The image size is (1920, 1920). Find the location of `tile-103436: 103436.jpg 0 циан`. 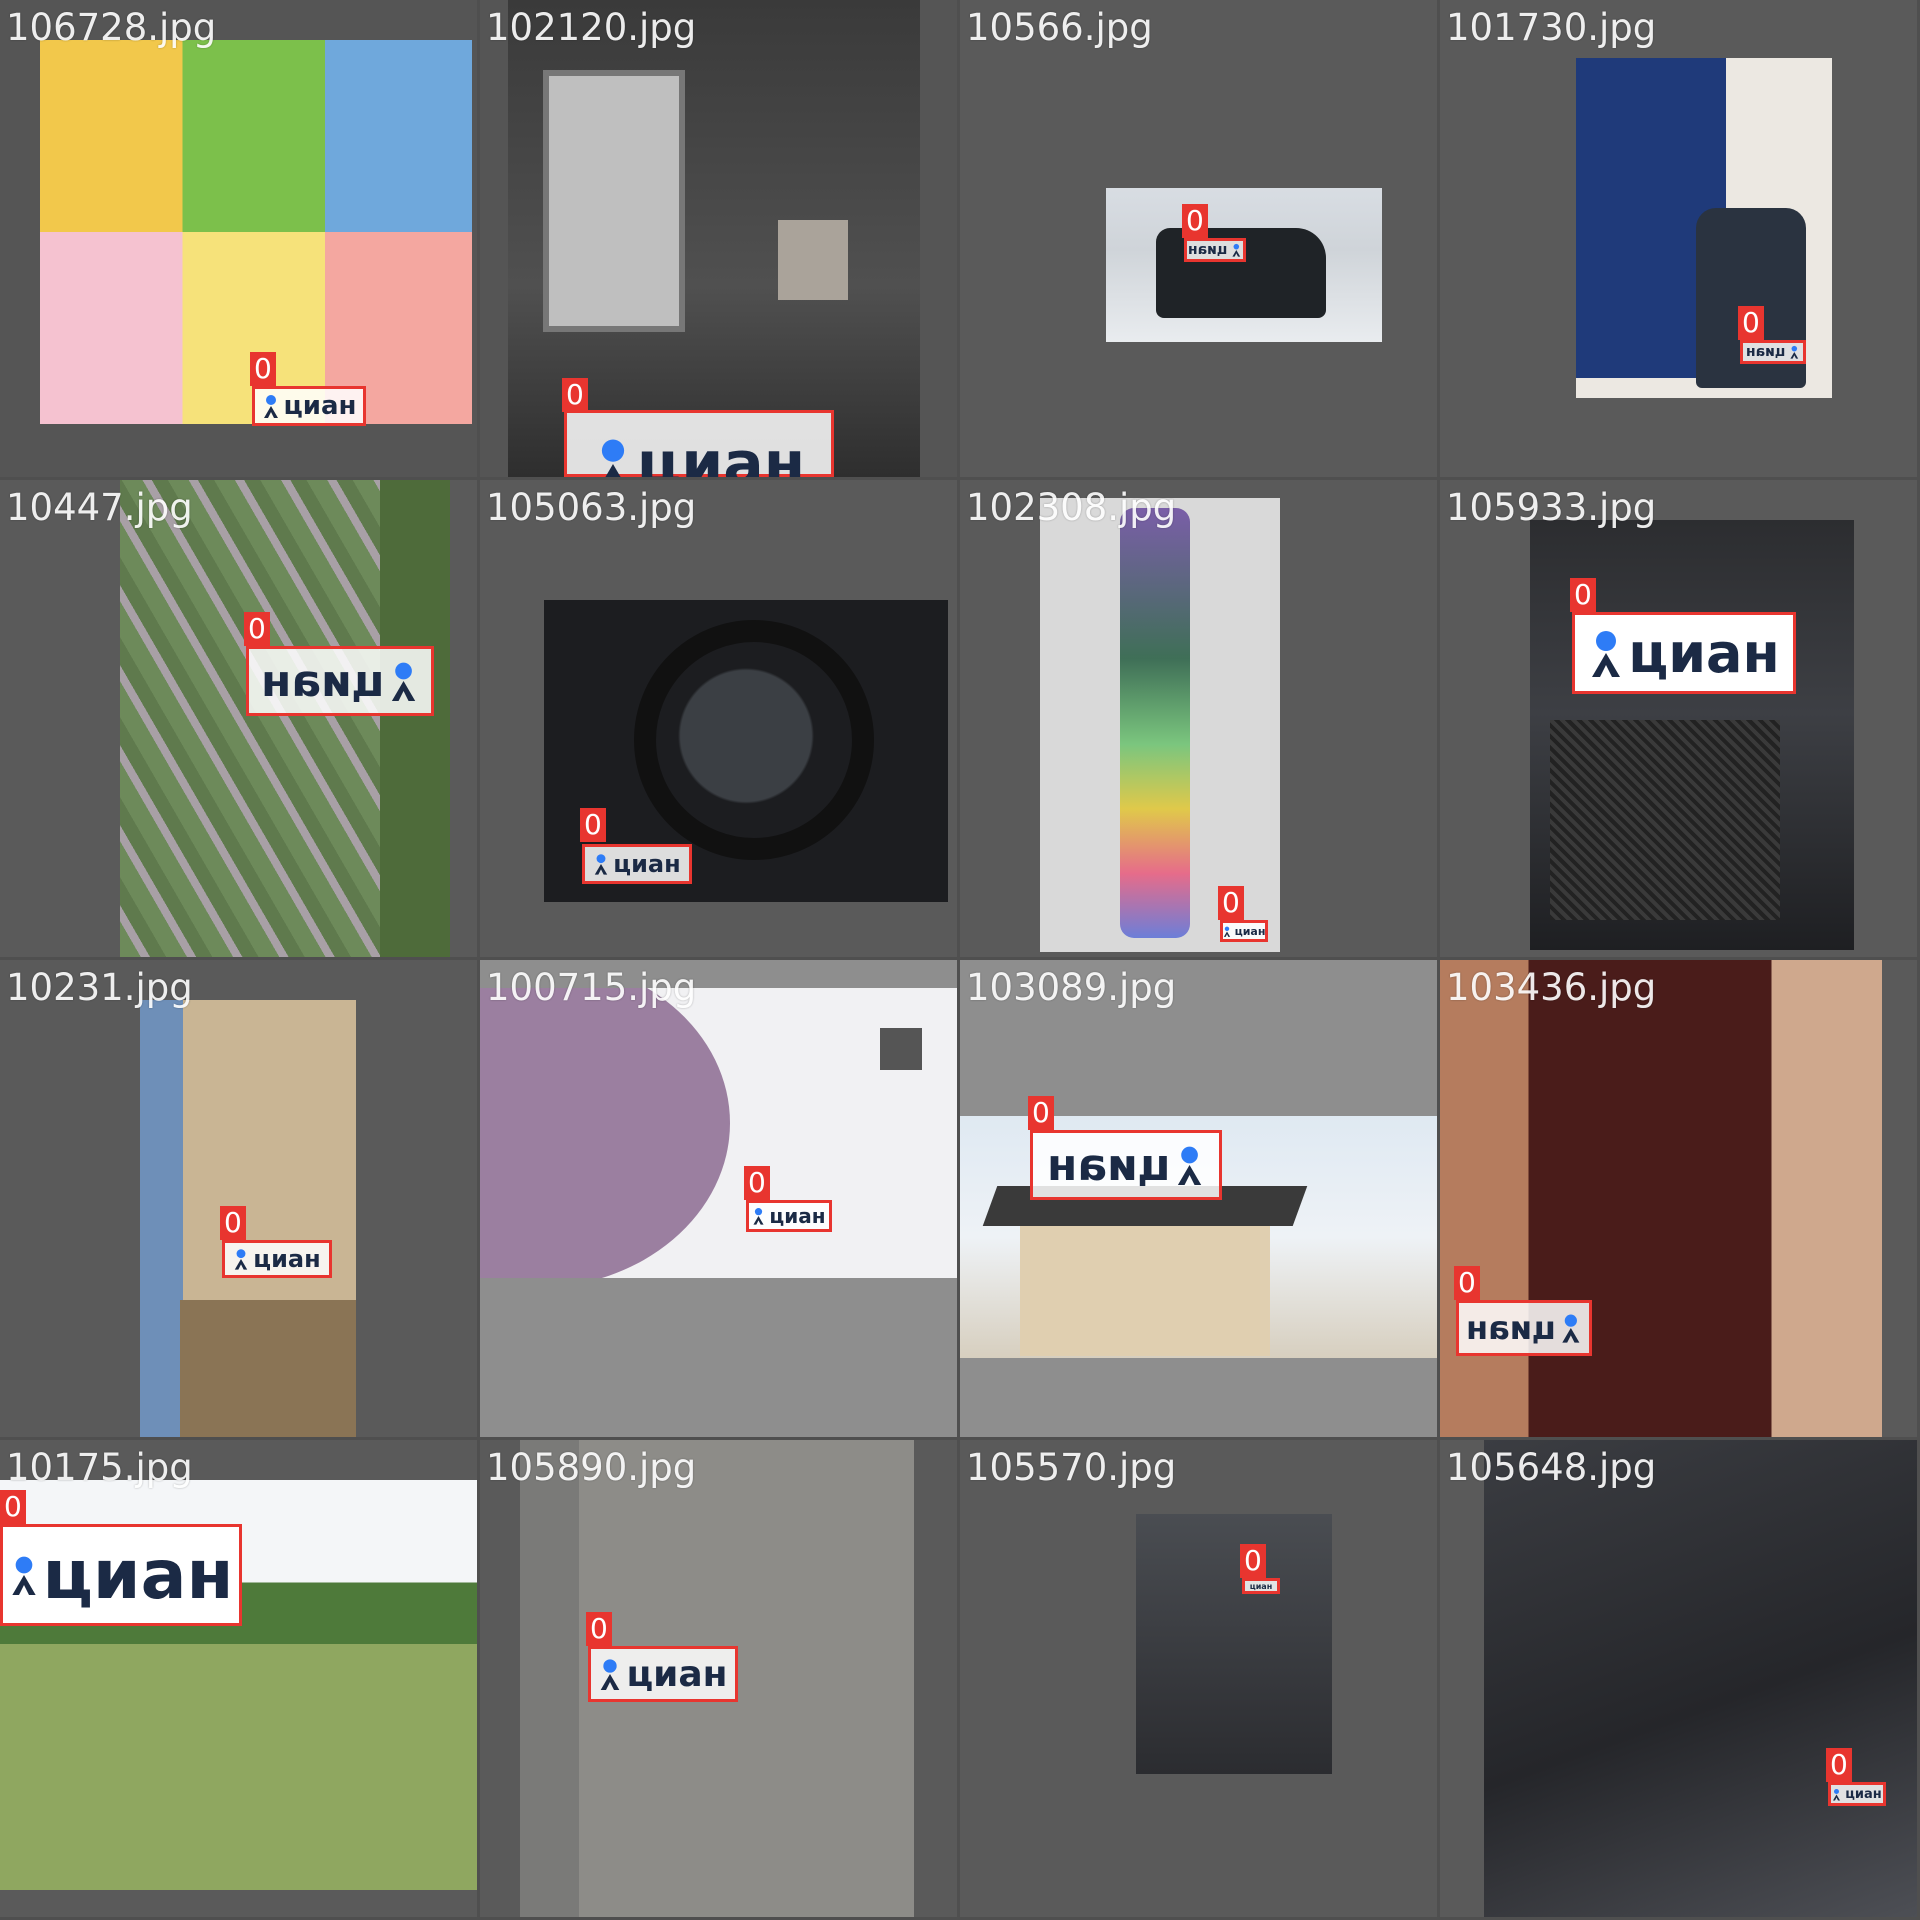

tile-103436: 103436.jpg 0 циан is located at coordinates (1678, 1198).